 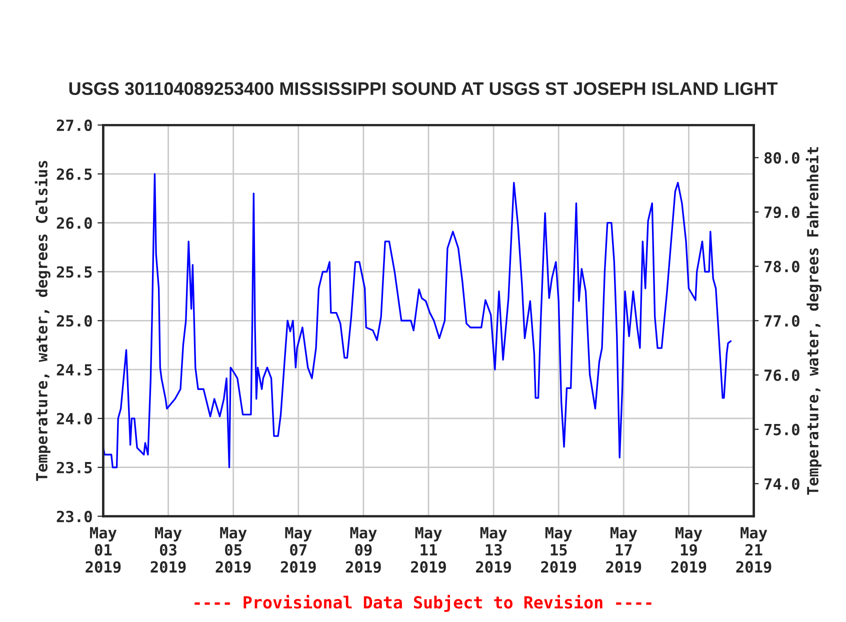 What do you see at coordinates (428, 550) in the screenshot?
I see `x-tick-label: May 11 2019` at bounding box center [428, 550].